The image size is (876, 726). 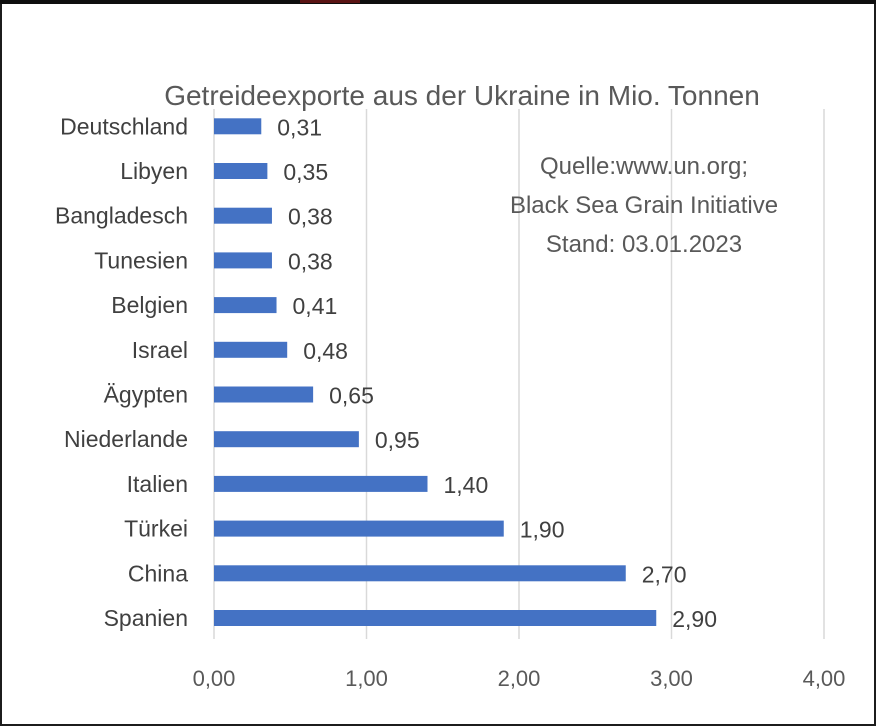 What do you see at coordinates (330, 1) in the screenshot?
I see `top-bar-accent` at bounding box center [330, 1].